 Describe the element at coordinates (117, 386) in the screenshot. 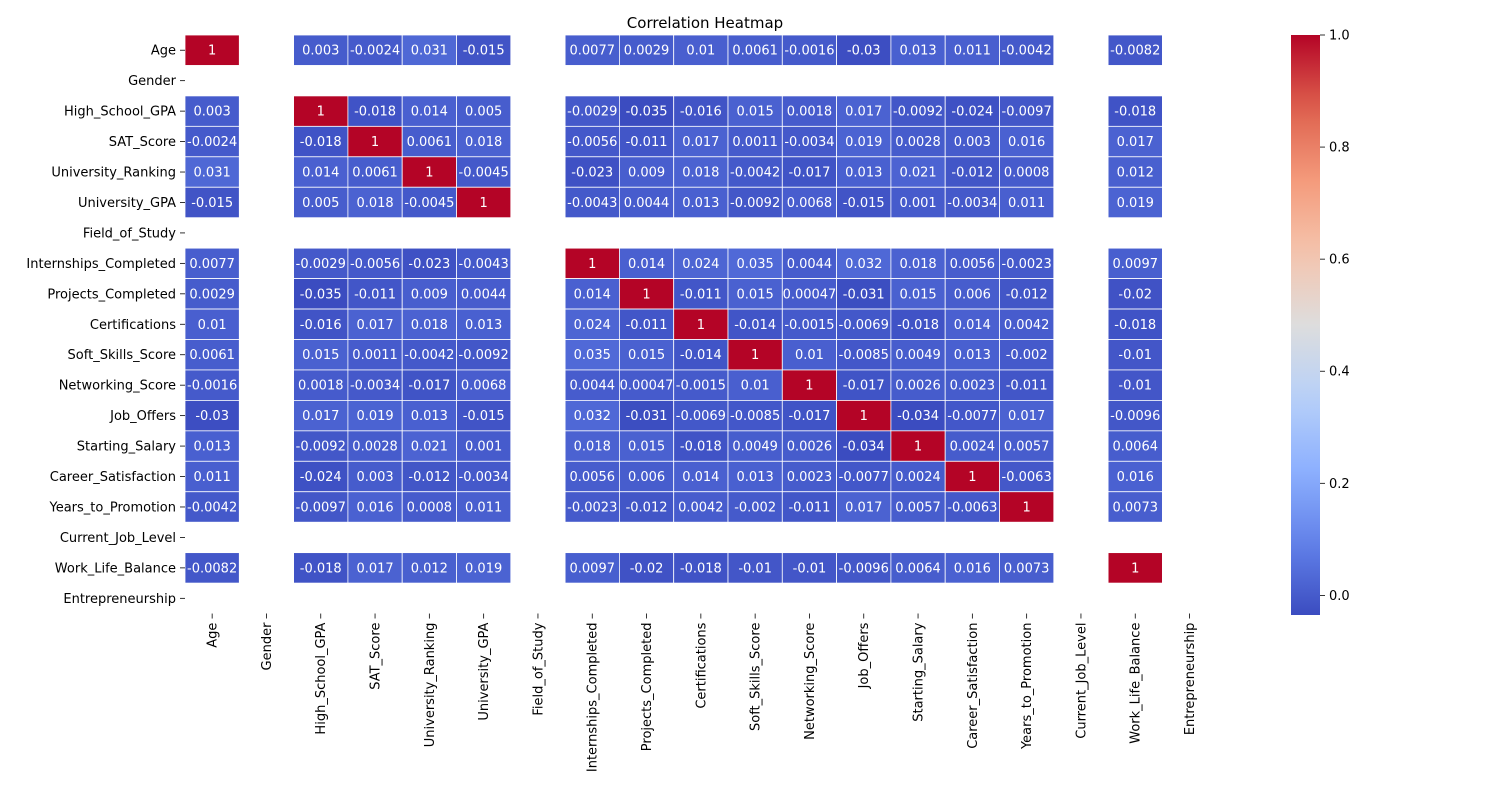

I see `y-tick-label: Networking_Score` at that location.